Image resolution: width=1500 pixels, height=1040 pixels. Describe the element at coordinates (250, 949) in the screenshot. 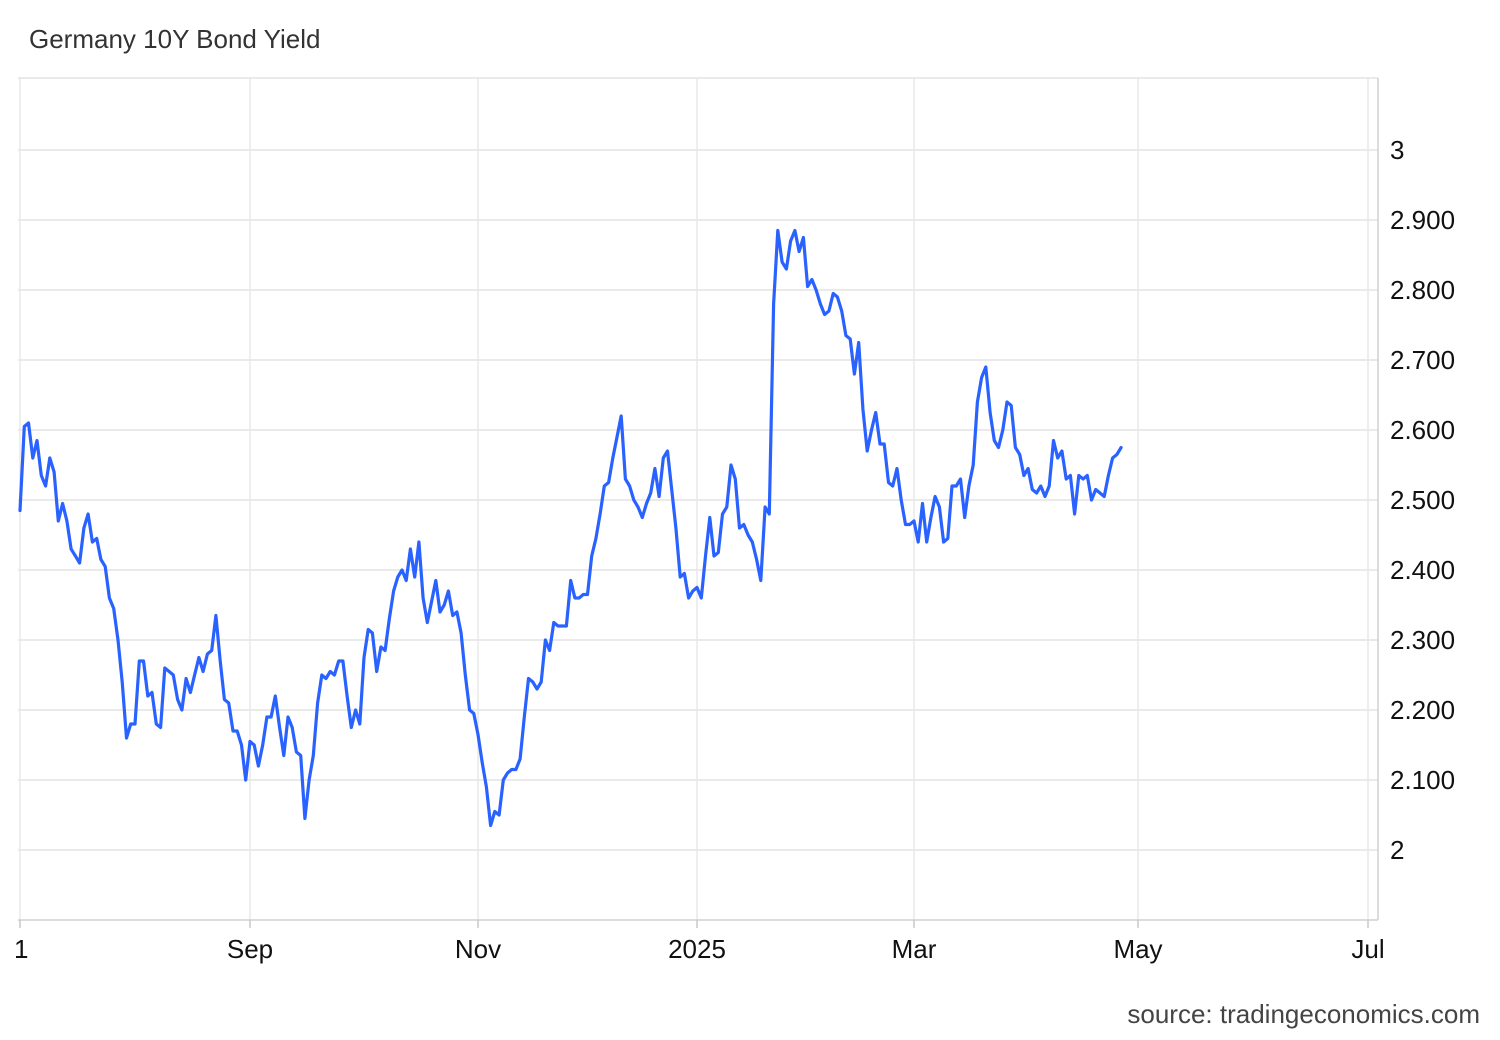

I see `x-tick-label-1: Sep` at that location.